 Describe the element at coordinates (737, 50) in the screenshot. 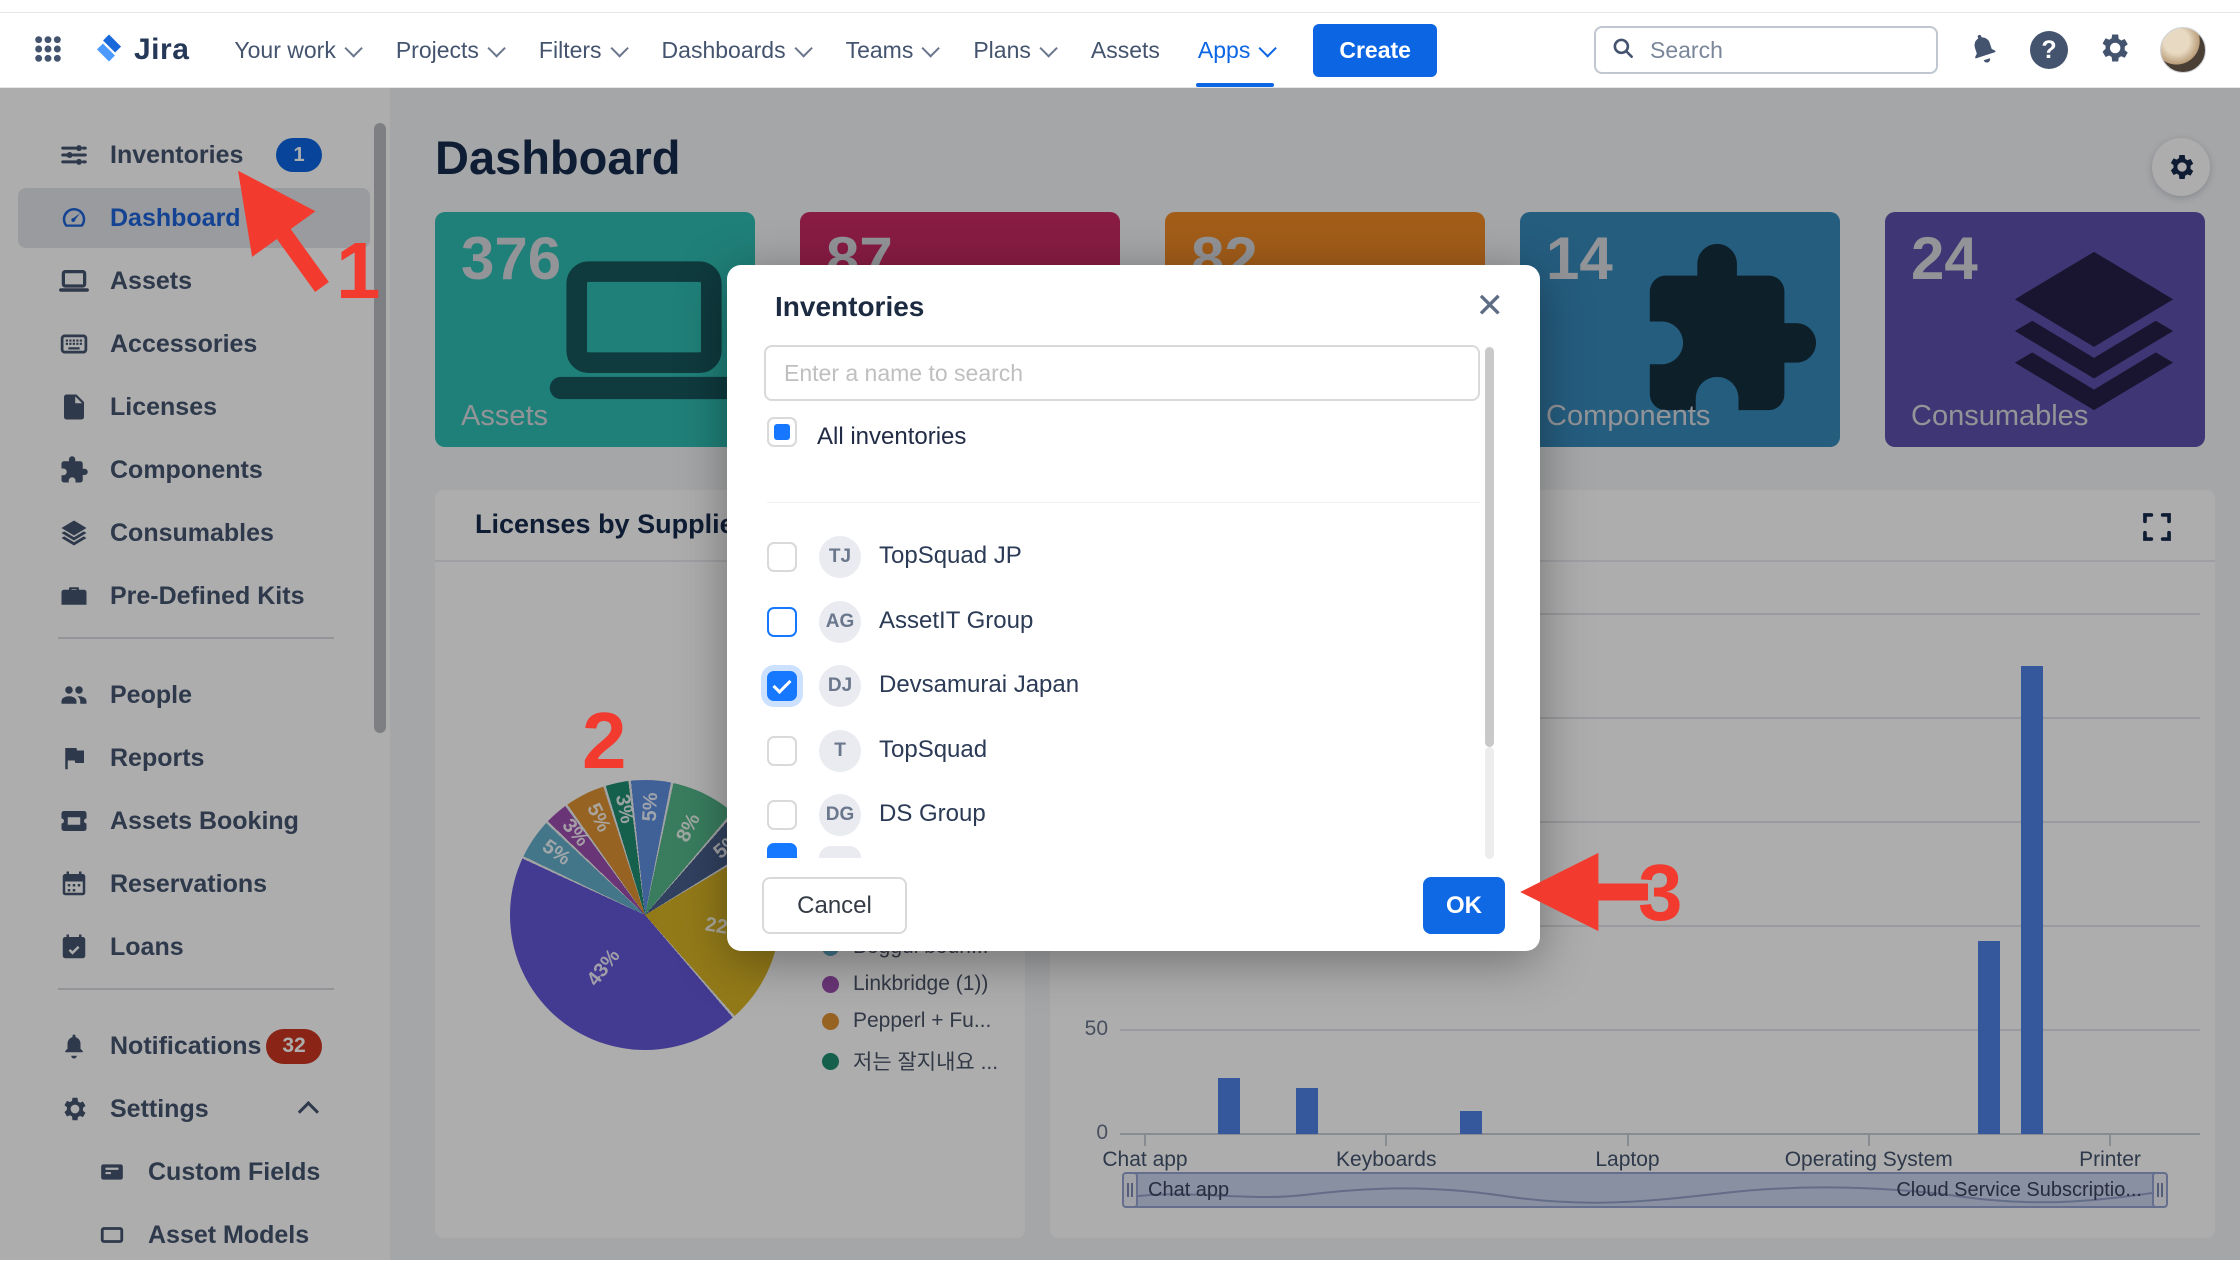

I see `nav-item-dashboards: Dashboards` at that location.